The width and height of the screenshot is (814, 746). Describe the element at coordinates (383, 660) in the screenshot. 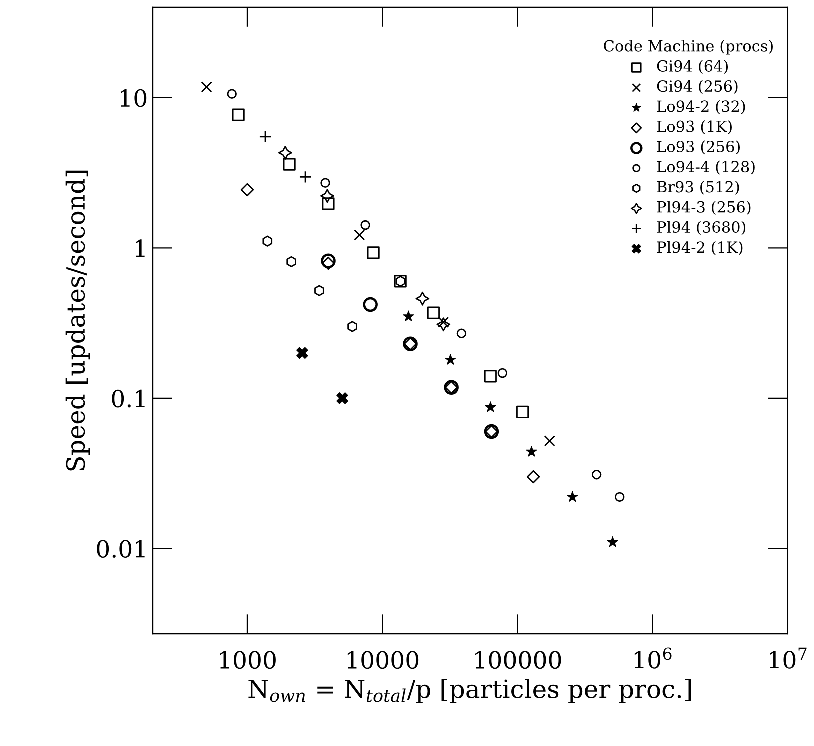

I see `x-tick-label: 10000` at that location.